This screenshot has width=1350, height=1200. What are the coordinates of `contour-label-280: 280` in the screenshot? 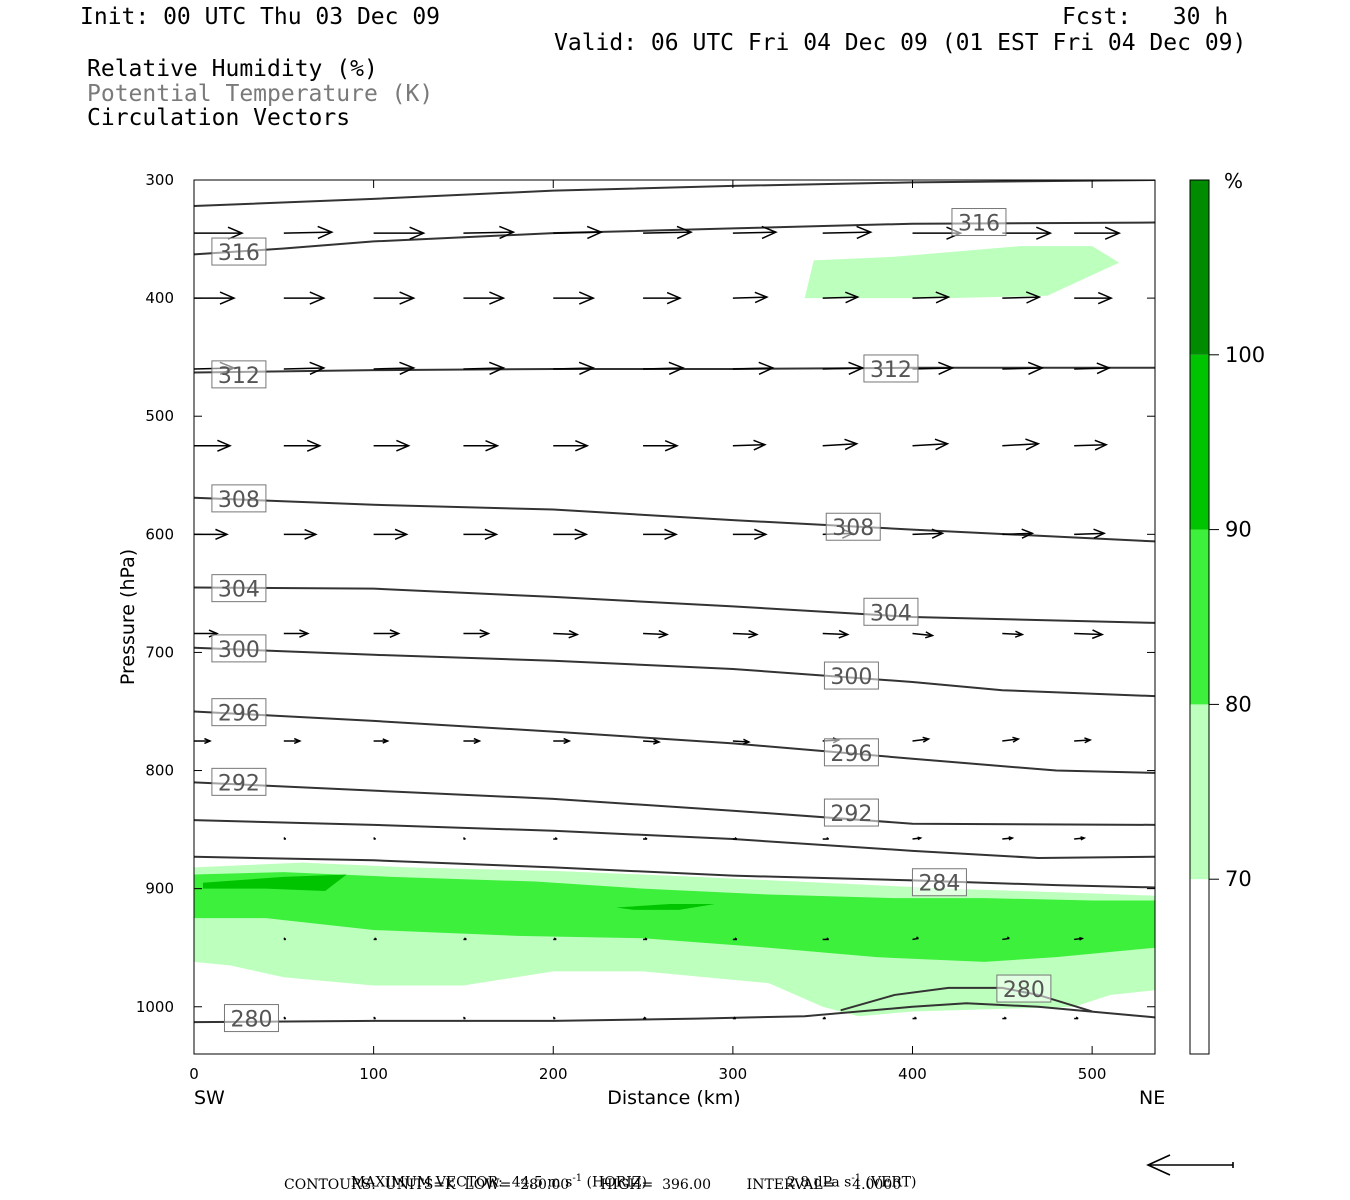 It's located at (1024, 988).